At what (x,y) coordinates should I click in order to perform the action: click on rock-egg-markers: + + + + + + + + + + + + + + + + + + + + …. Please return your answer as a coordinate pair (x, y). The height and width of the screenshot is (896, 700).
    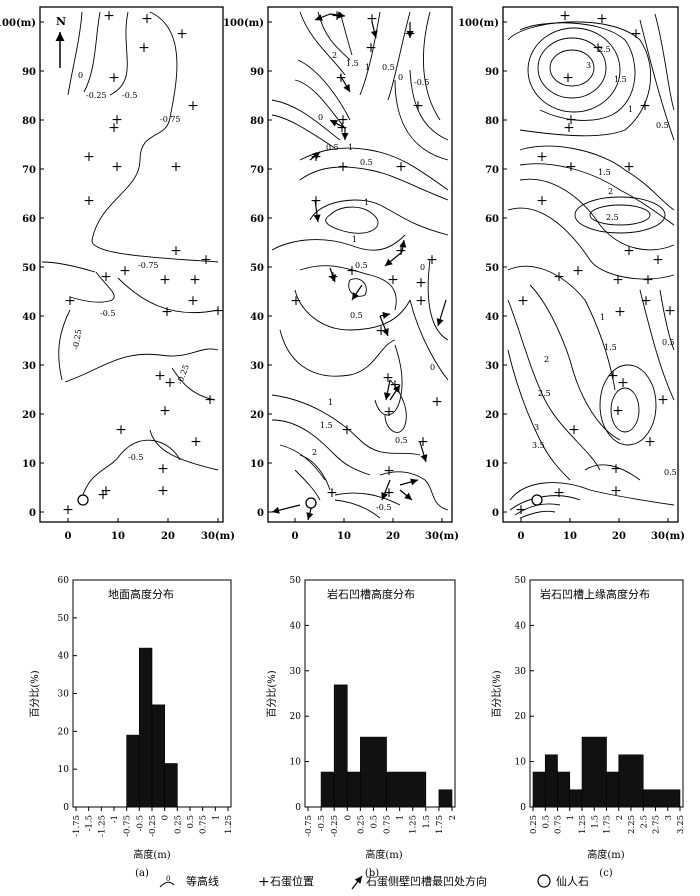
    Looking at the image, I should click on (366, 254).